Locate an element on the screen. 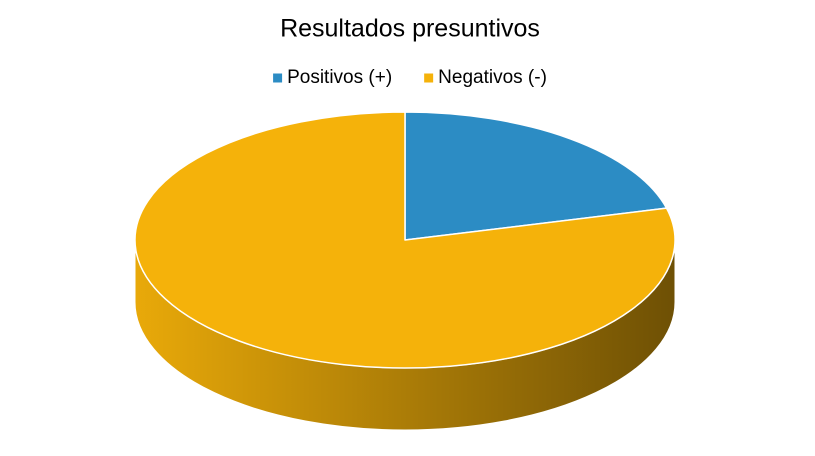 The height and width of the screenshot is (456, 815). chart-title: Resultados presuntivos is located at coordinates (410, 29).